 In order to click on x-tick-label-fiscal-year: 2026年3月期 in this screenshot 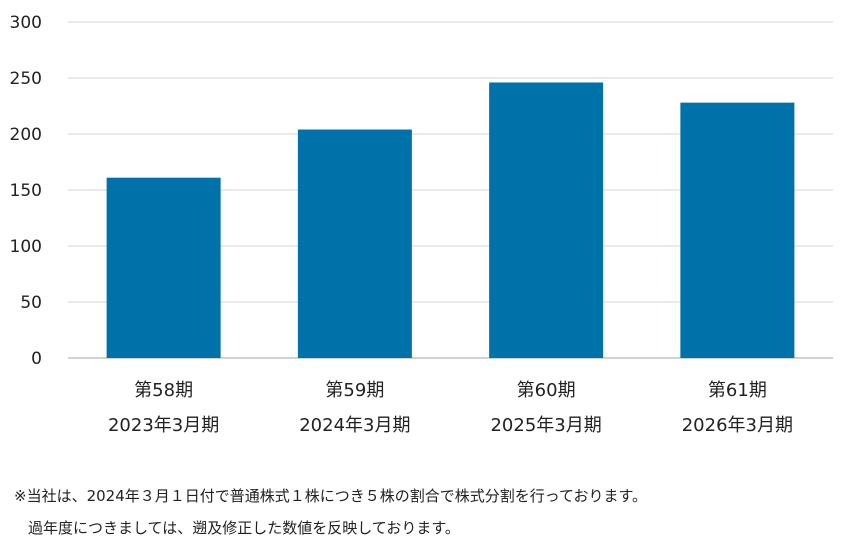, I will do `click(737, 425)`.